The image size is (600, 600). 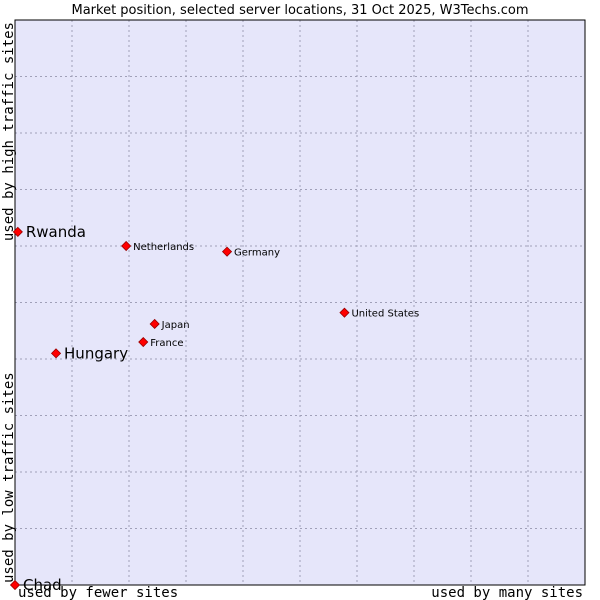 What do you see at coordinates (96, 353) in the screenshot?
I see `point-label-hungary: Hungary` at bounding box center [96, 353].